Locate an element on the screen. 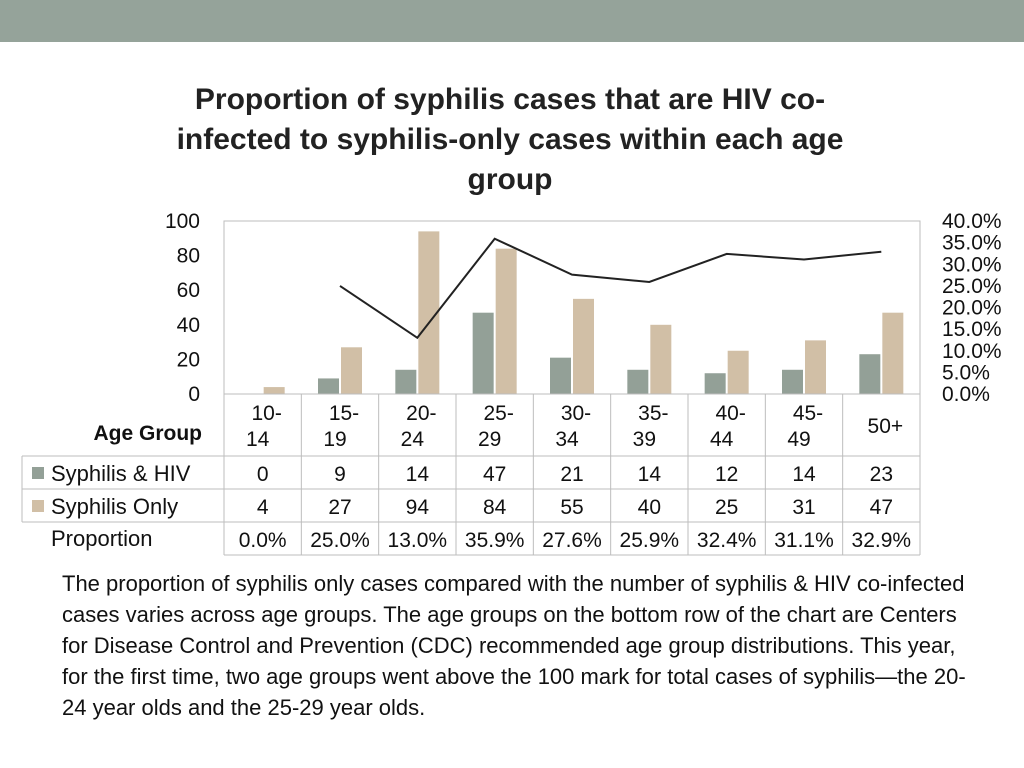  legend-key-syphilis-only is located at coordinates (38, 506).